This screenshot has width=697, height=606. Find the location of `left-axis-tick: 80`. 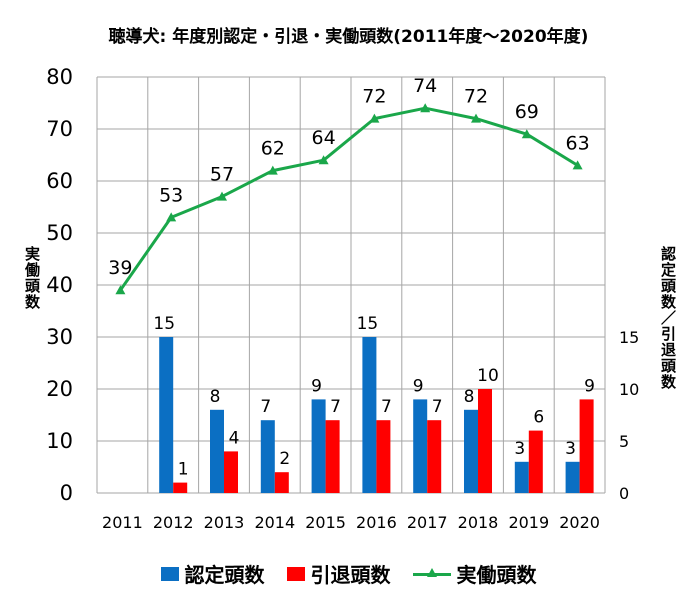

left-axis-tick: 80 is located at coordinates (59, 77).